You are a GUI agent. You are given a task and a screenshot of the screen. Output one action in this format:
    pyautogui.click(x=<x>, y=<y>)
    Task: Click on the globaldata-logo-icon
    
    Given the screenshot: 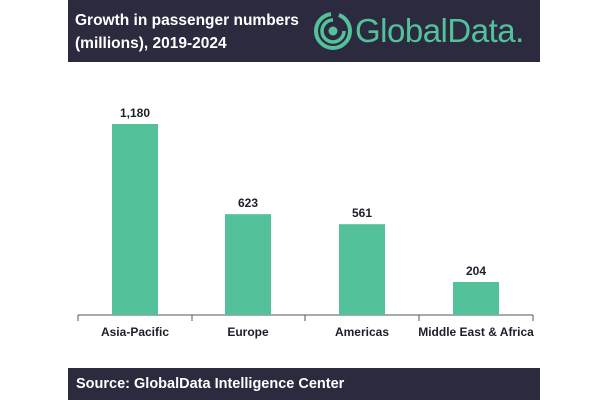 What is the action you would take?
    pyautogui.click(x=333, y=31)
    